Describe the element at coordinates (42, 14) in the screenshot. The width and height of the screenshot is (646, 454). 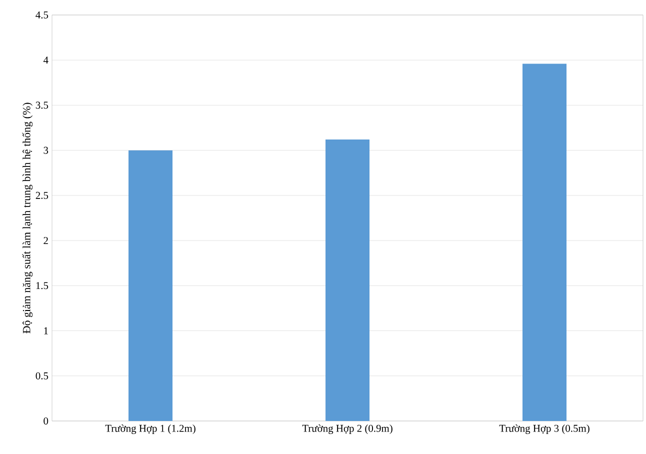
I see `y-tick-label: 4.5` at that location.